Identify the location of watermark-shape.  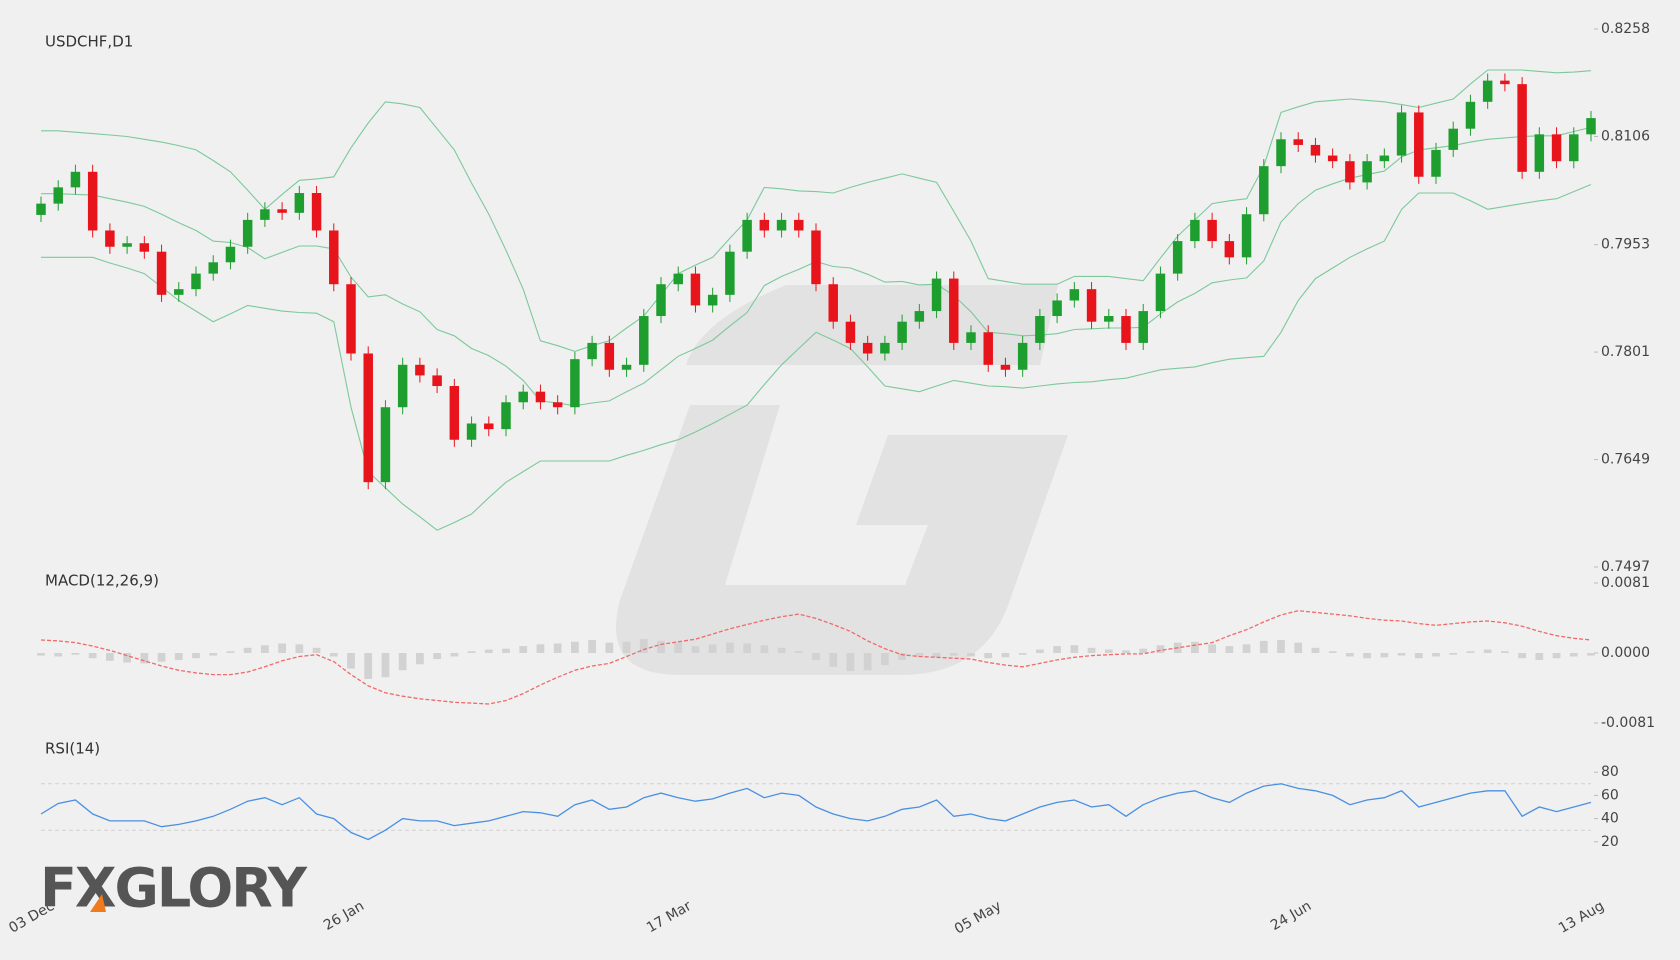
(842, 540).